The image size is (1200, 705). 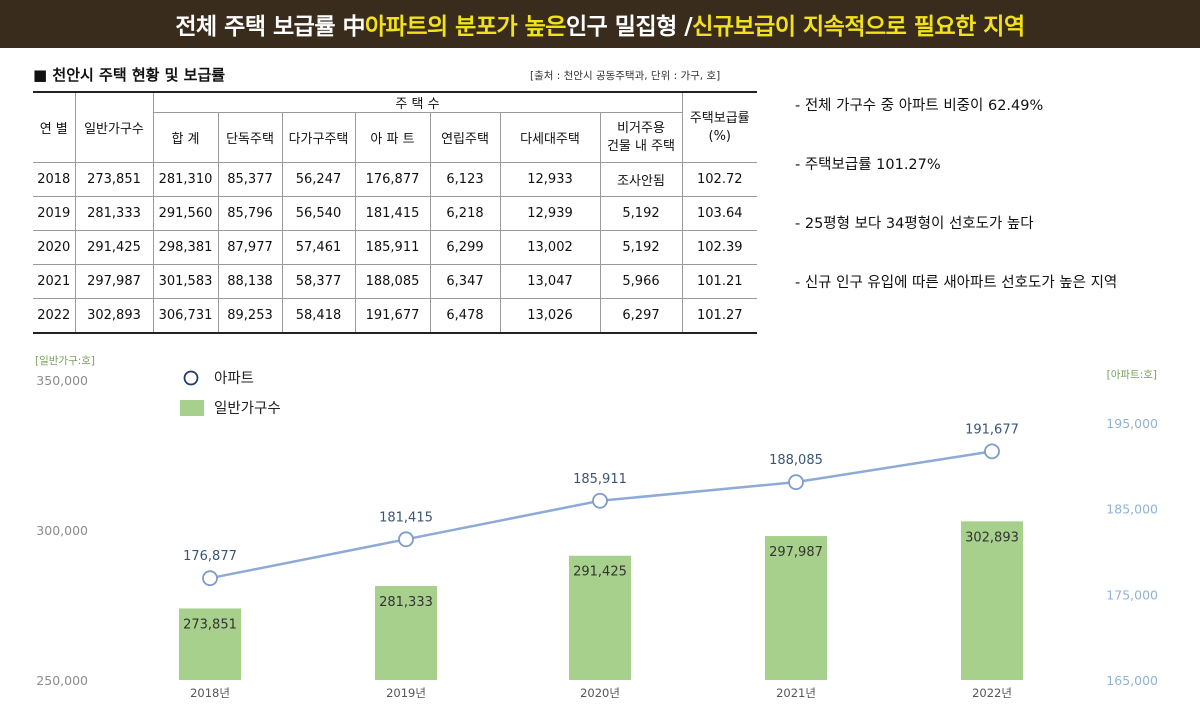 What do you see at coordinates (465, 27) in the screenshot?
I see `headline-highlight-1: 아파트의 분포가 높은` at bounding box center [465, 27].